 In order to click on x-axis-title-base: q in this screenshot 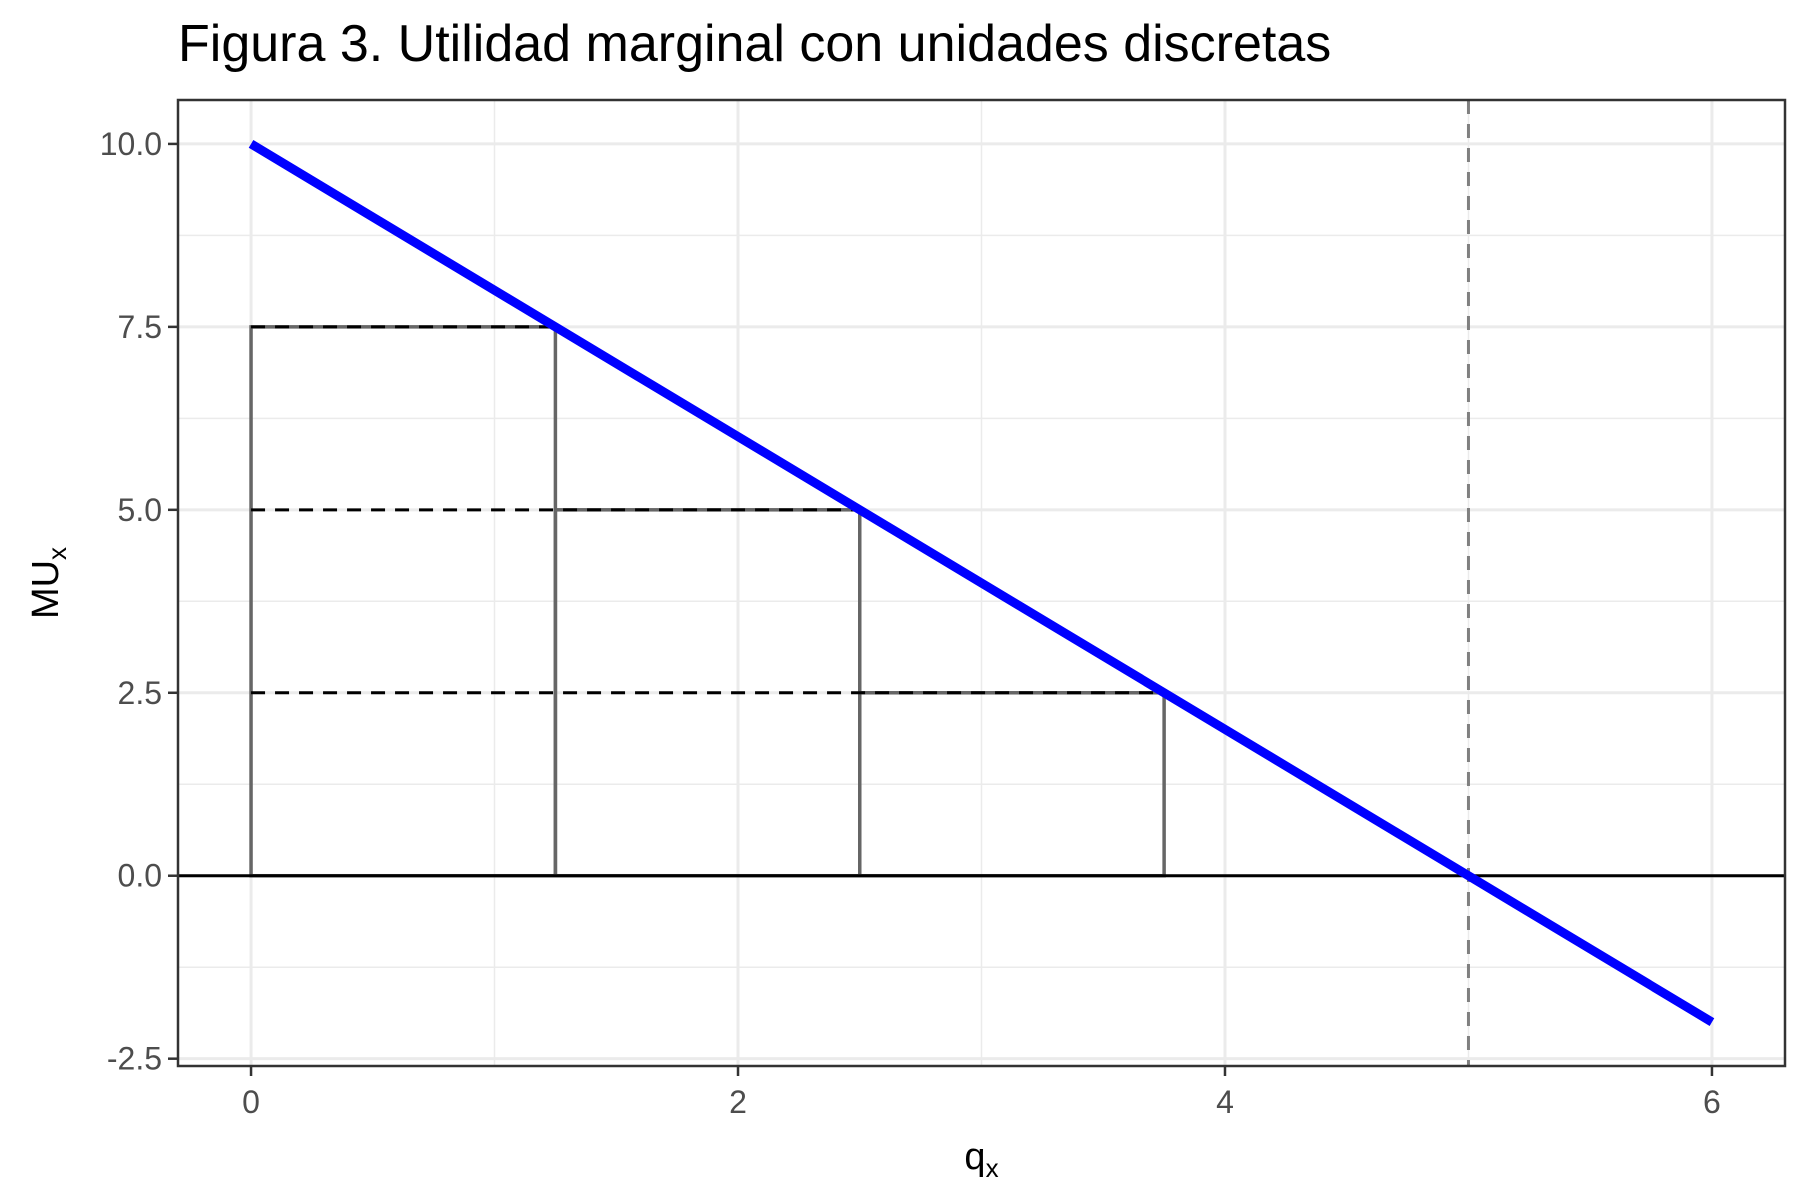, I will do `click(974, 1157)`.